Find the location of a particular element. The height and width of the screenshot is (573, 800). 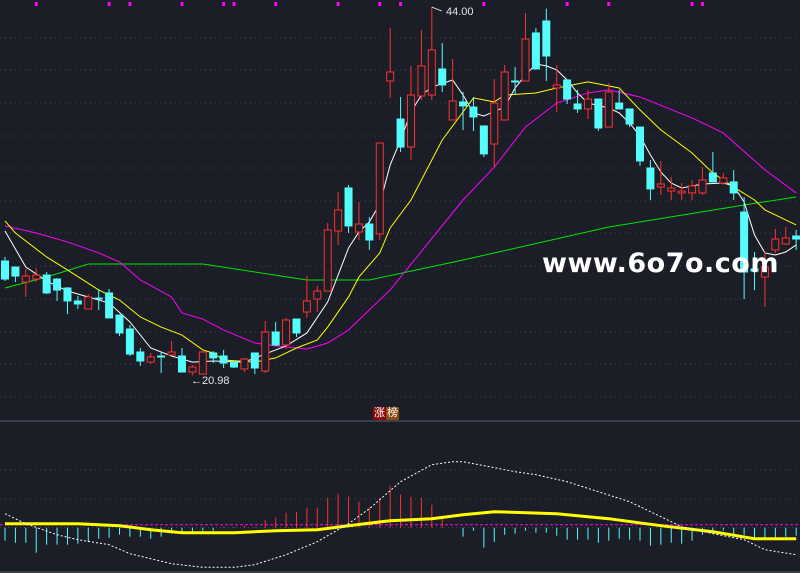

watermark: www.6o7o.com is located at coordinates (660, 263).